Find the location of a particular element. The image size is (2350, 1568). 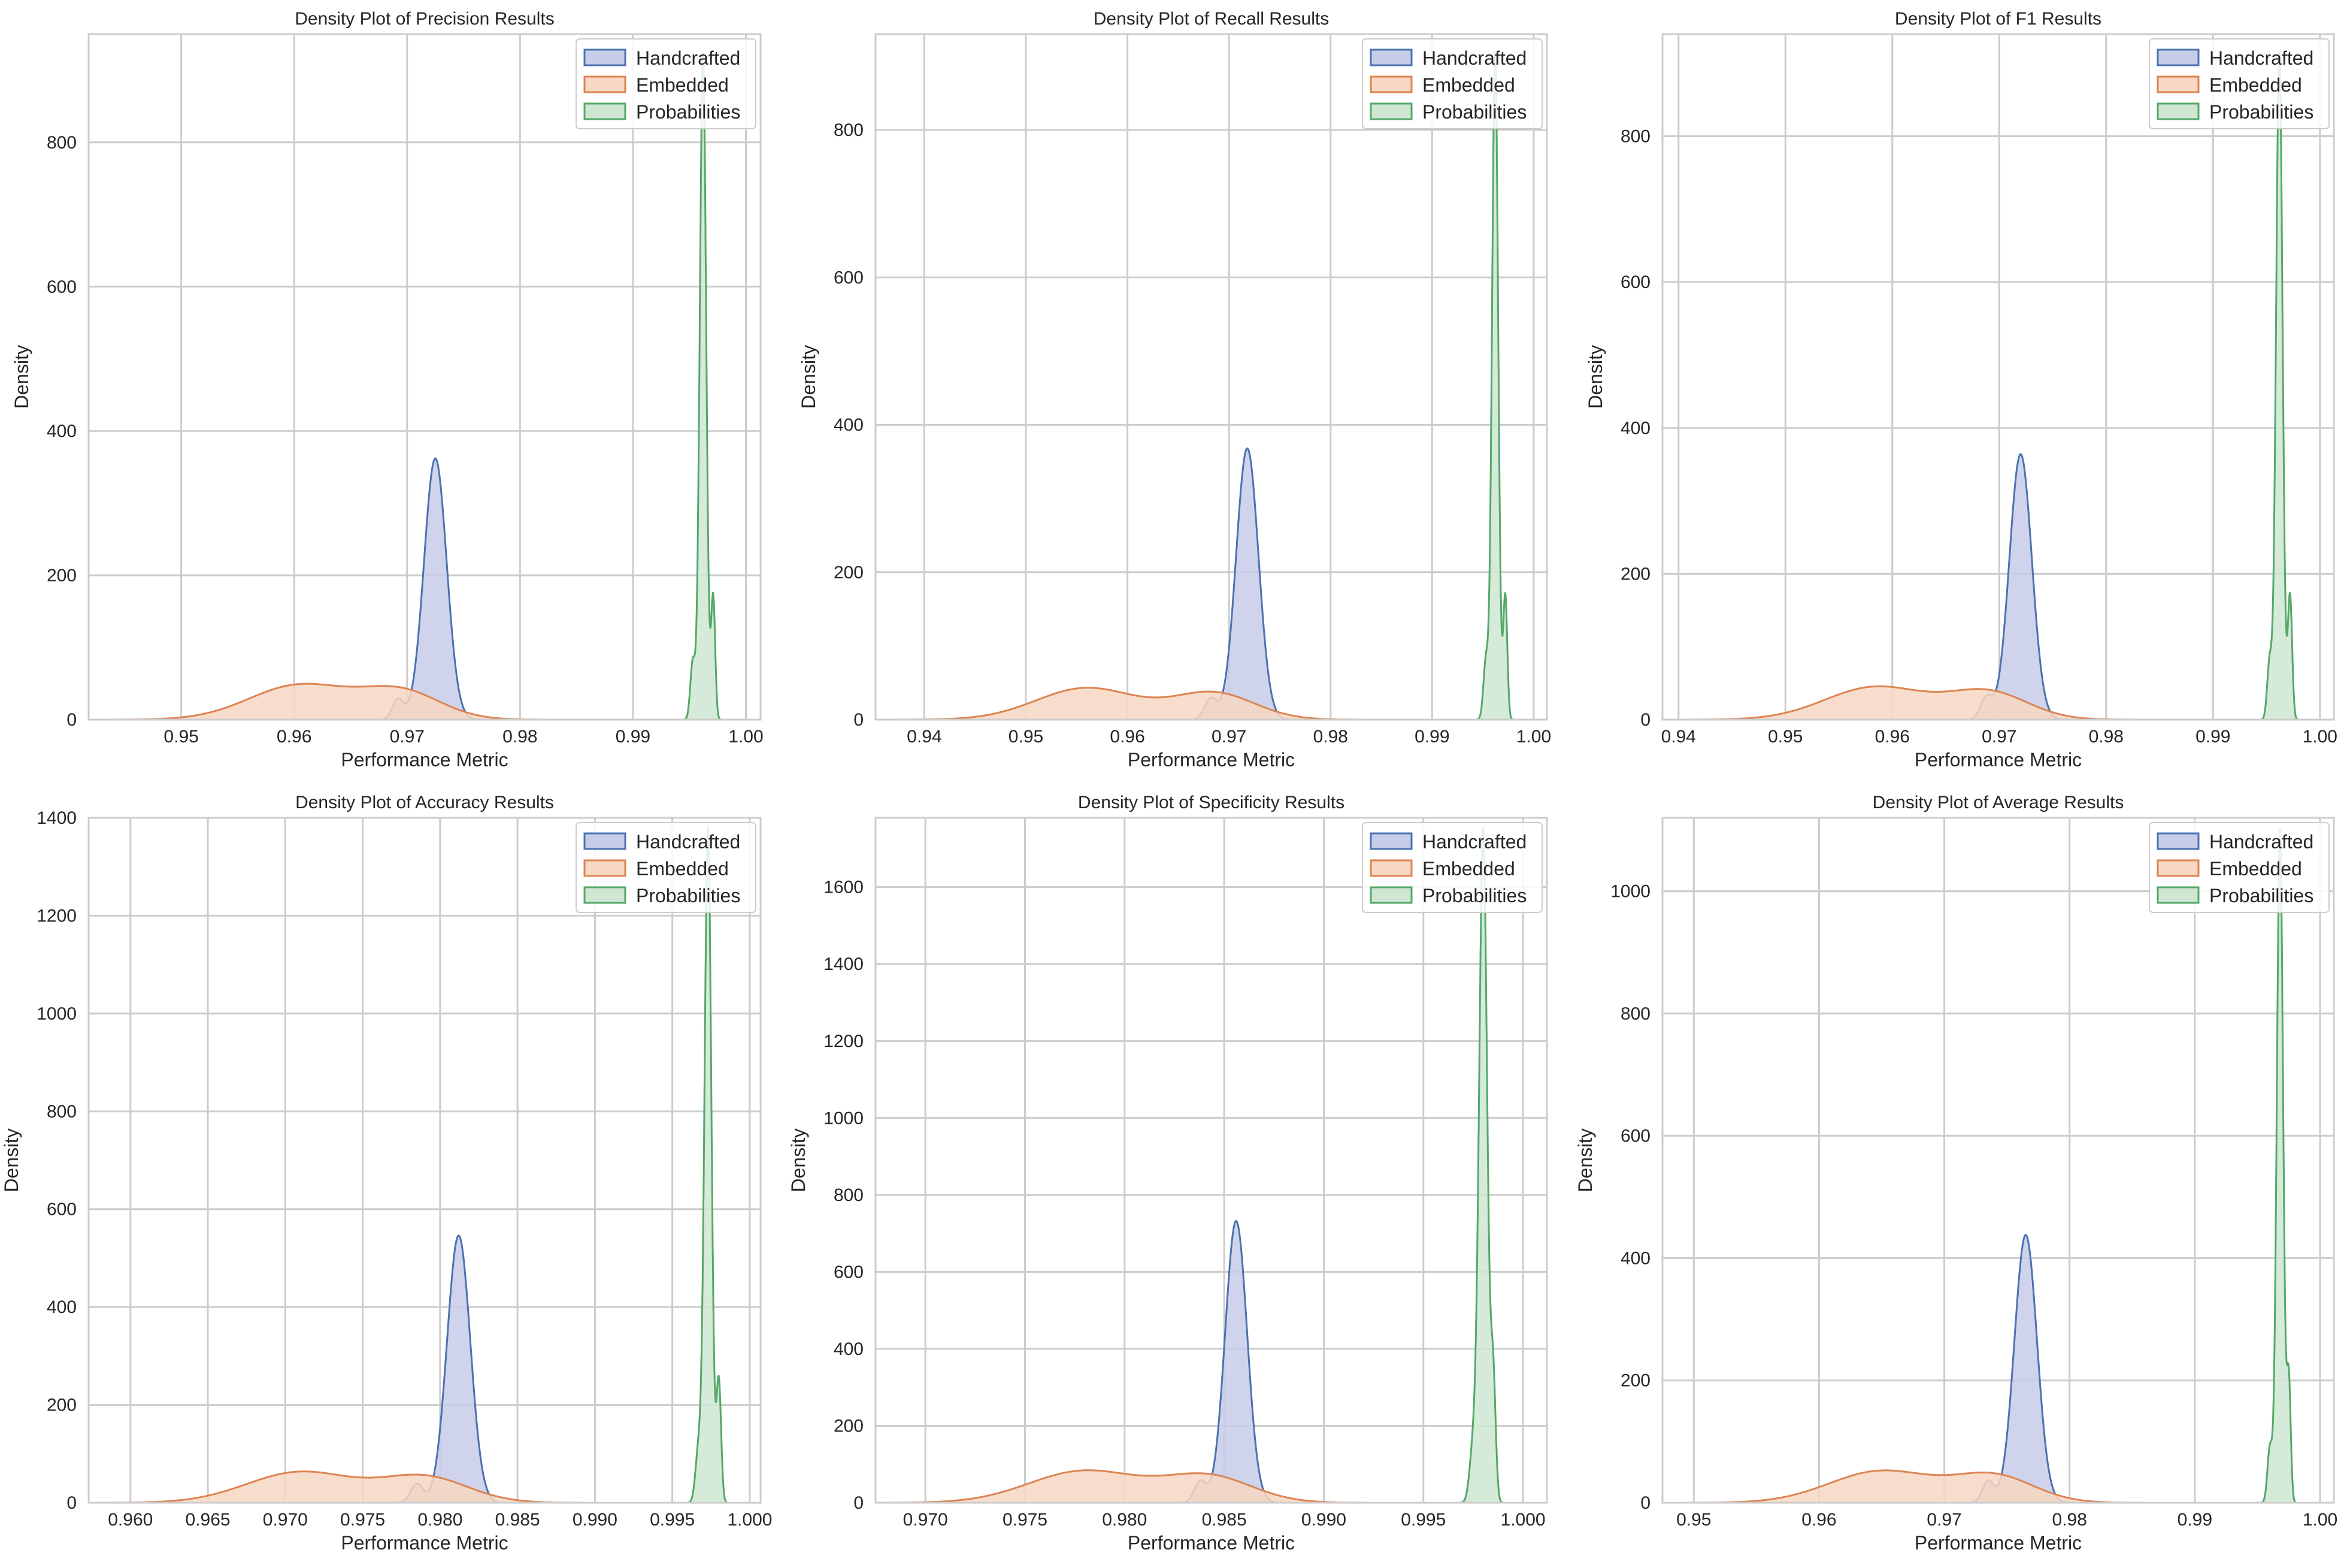

legend-label: Probabilities is located at coordinates (688, 895).